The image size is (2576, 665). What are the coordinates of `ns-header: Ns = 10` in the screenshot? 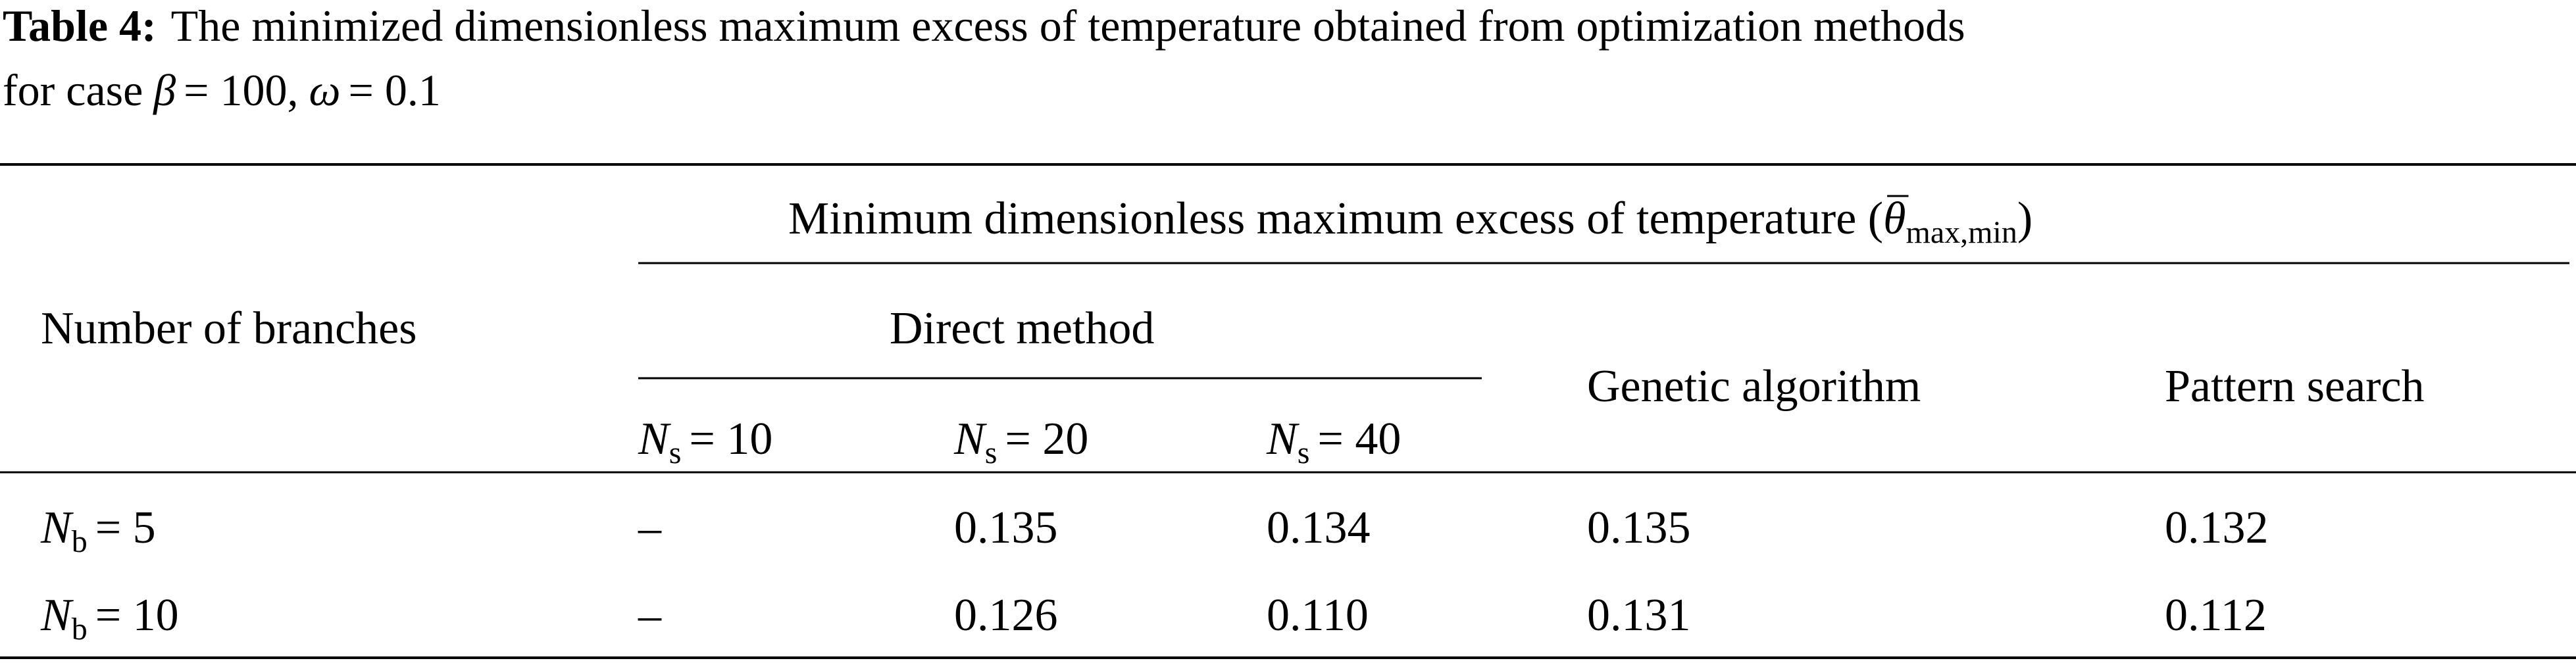 It's located at (705, 442).